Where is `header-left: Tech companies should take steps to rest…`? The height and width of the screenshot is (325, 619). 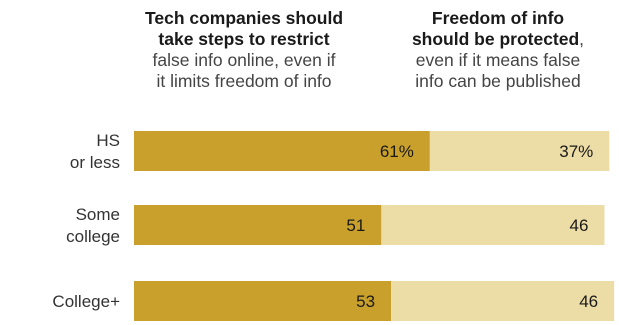 header-left: Tech companies should take steps to rest… is located at coordinates (244, 50).